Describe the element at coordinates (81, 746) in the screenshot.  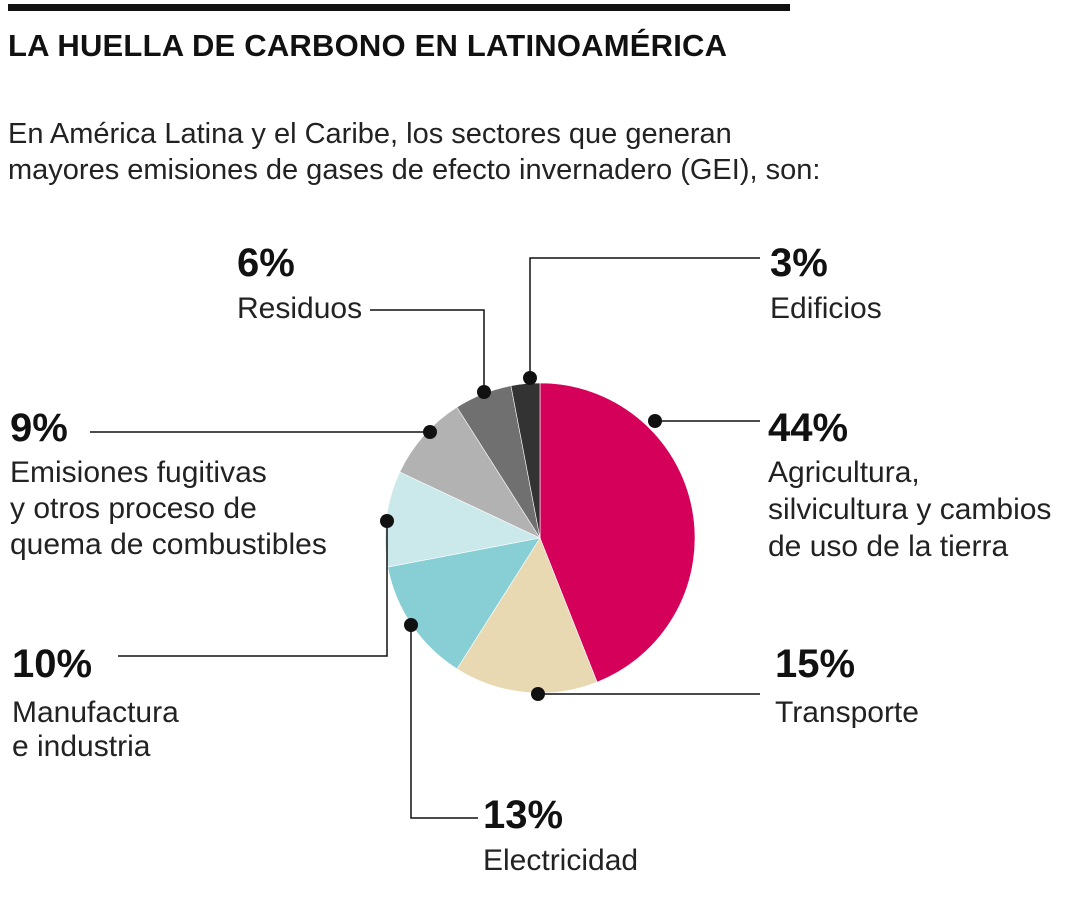
I see `slice-category-label: e industria` at that location.